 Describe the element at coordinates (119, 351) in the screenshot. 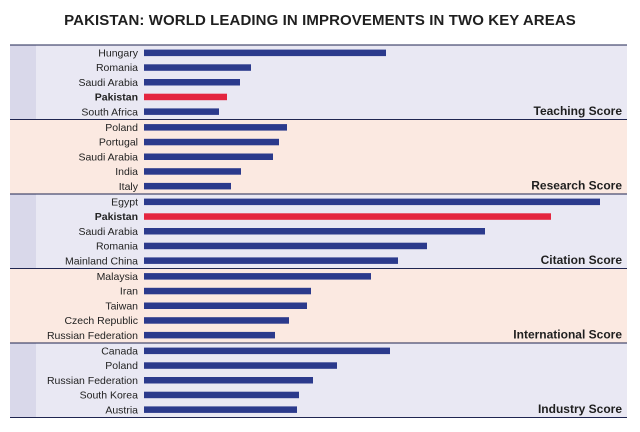

I see `category-label: Canada` at that location.